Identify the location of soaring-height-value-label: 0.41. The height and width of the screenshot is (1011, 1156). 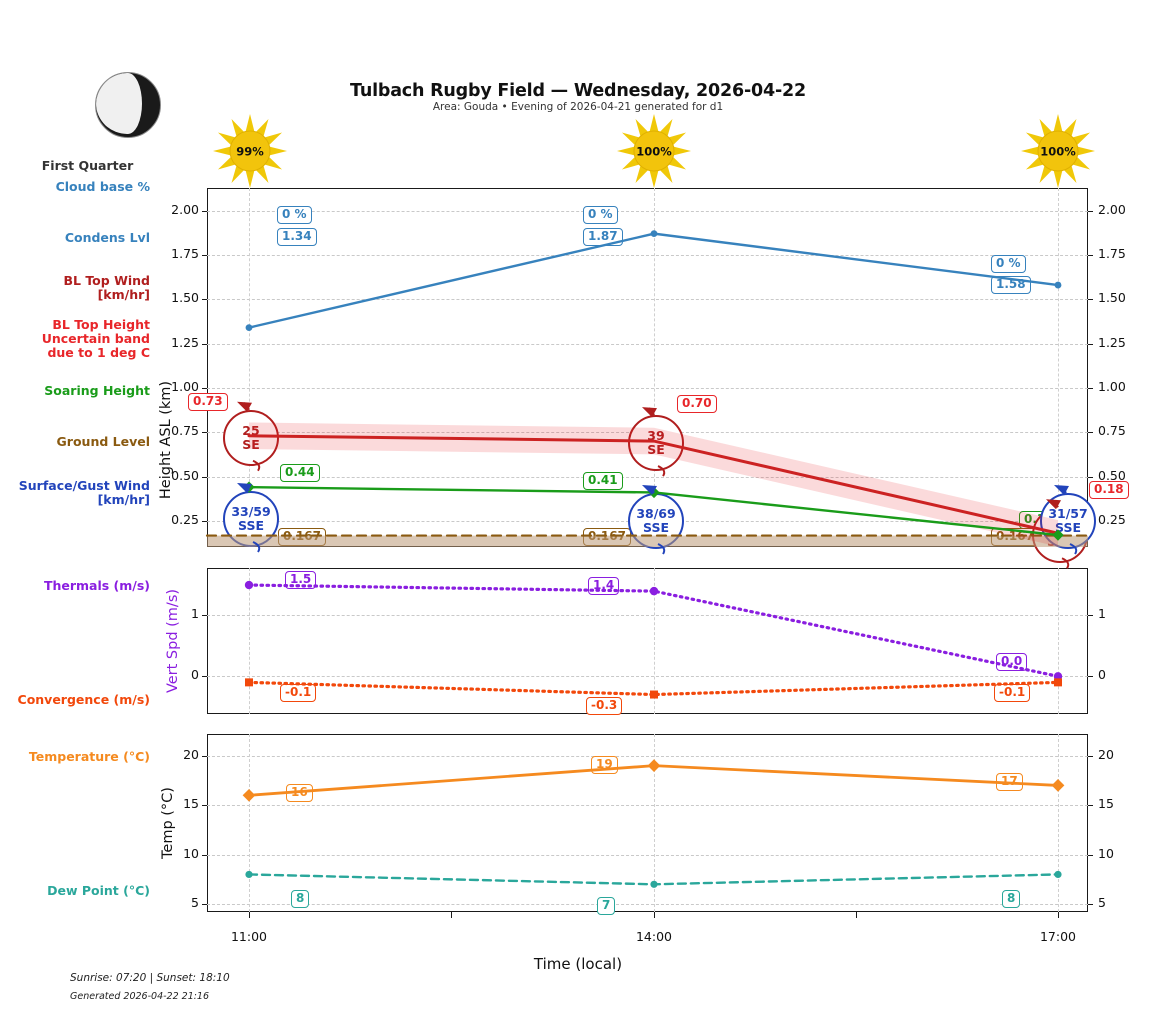
(603, 481).